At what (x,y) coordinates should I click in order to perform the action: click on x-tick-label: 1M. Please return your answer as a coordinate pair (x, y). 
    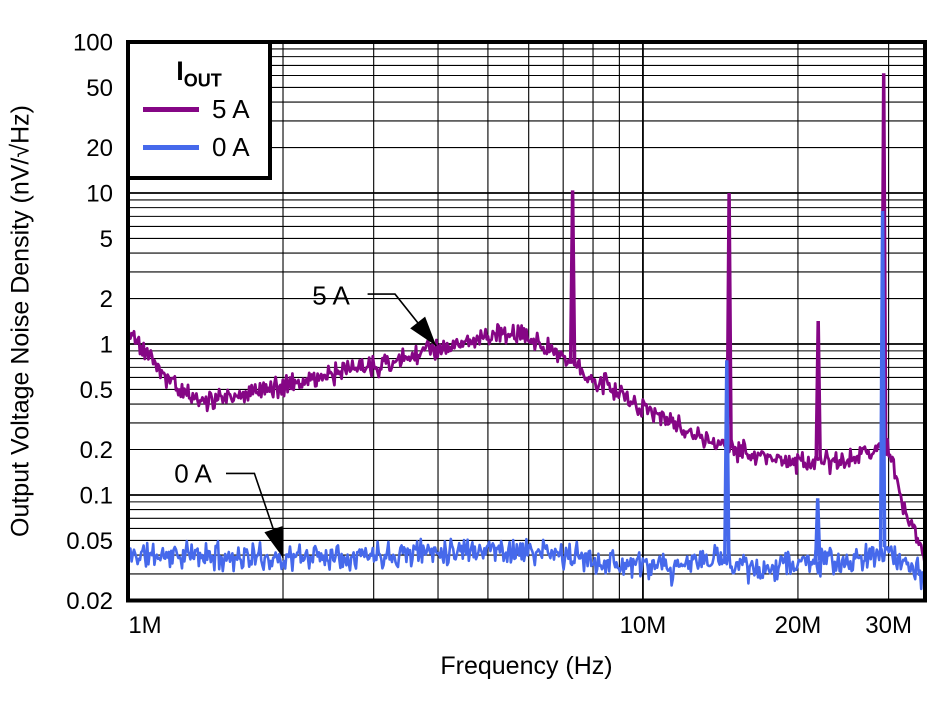
    Looking at the image, I should click on (144, 625).